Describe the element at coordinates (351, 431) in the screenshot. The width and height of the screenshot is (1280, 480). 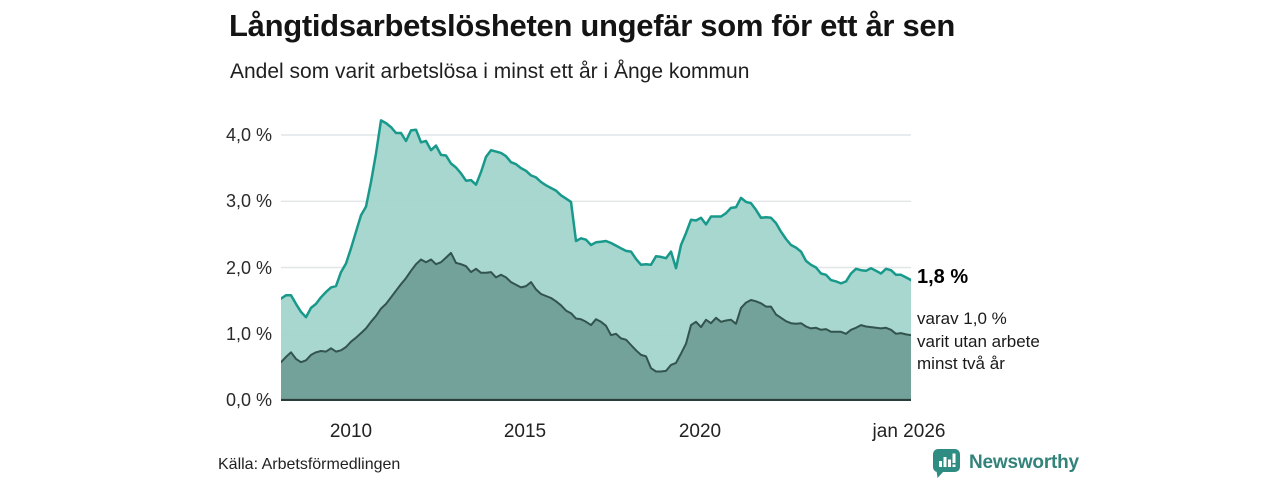
I see `x-axis-tick-label: 2010` at that location.